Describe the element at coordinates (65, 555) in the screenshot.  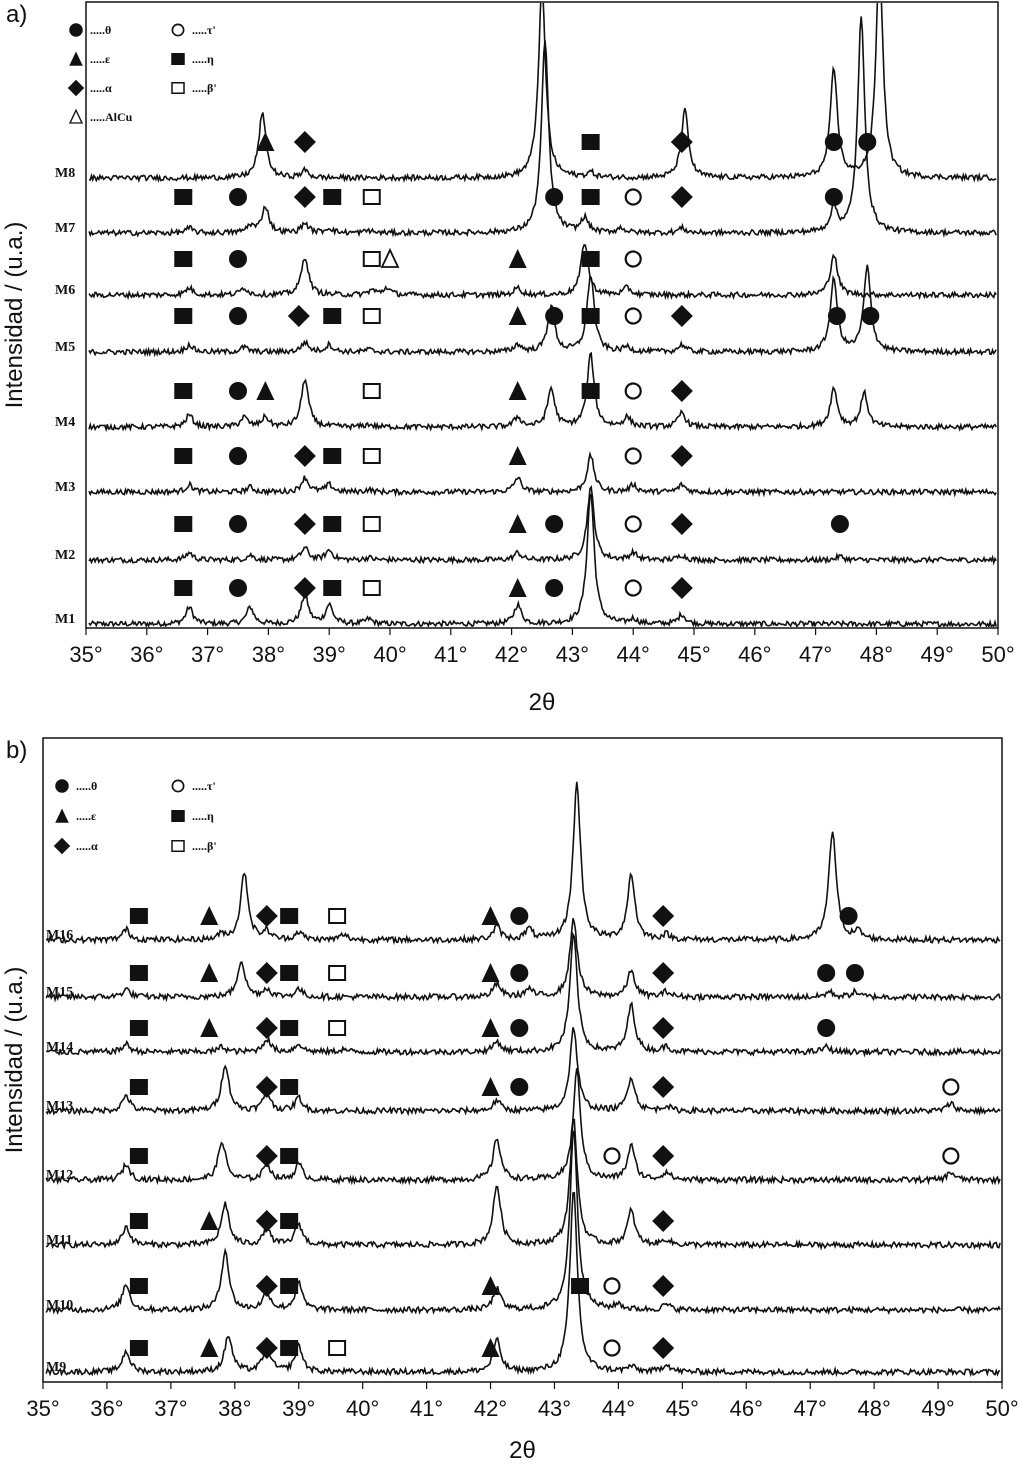
I see `series-label-M2: M2` at that location.